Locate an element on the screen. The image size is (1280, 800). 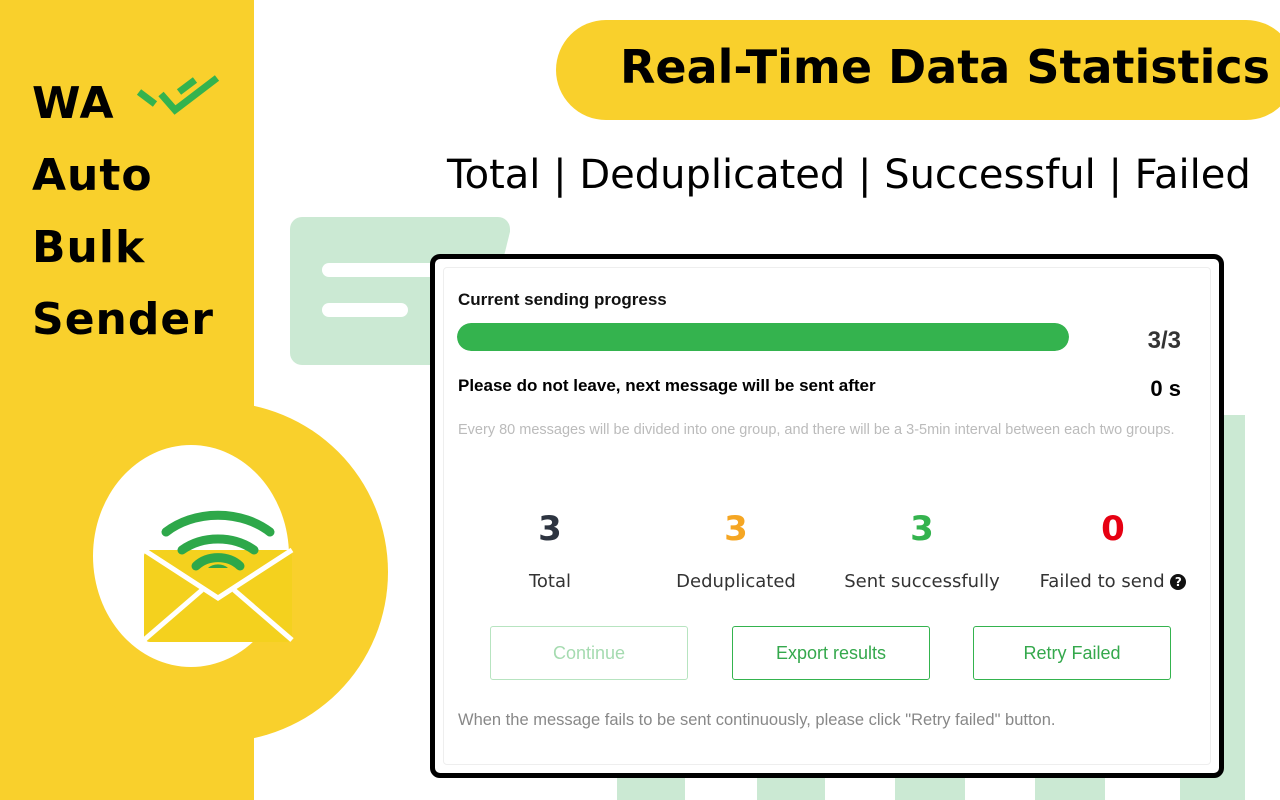
brand-line: Bulk is located at coordinates (89, 247).